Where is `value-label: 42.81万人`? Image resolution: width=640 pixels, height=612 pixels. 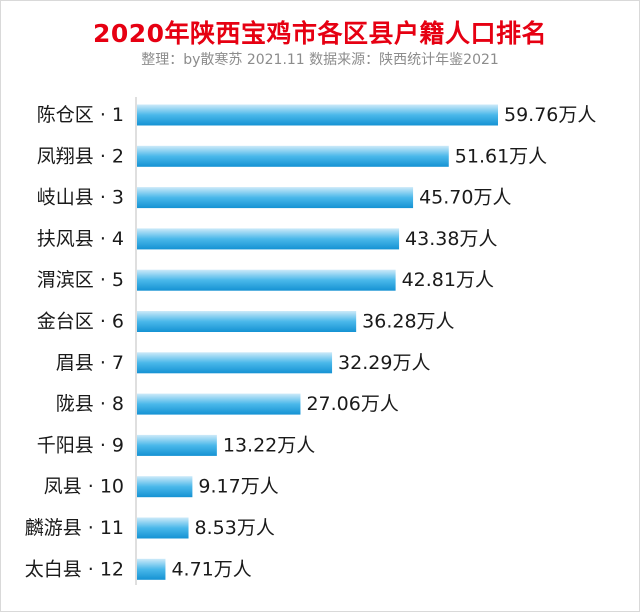 value-label: 42.81万人 is located at coordinates (448, 280).